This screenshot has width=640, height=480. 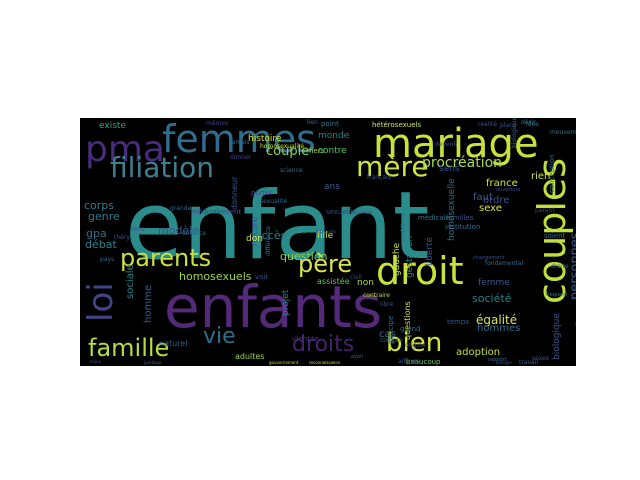 I want to click on word-rapport: rapport, so click(x=497, y=360).